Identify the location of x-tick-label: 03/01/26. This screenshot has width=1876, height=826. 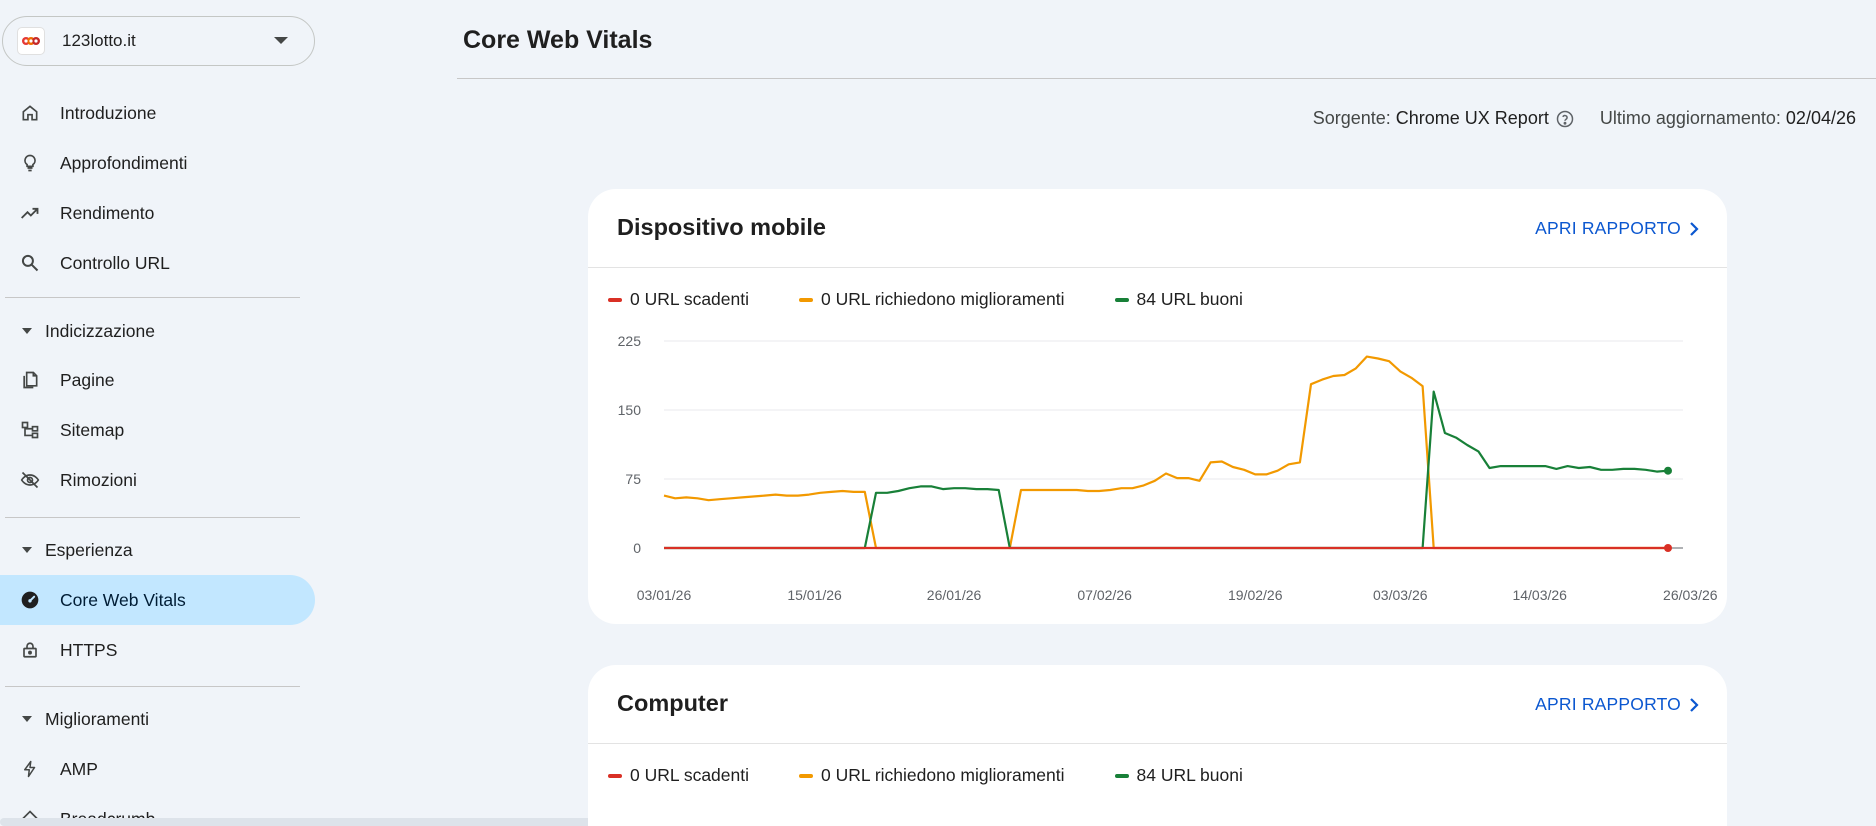
(664, 595).